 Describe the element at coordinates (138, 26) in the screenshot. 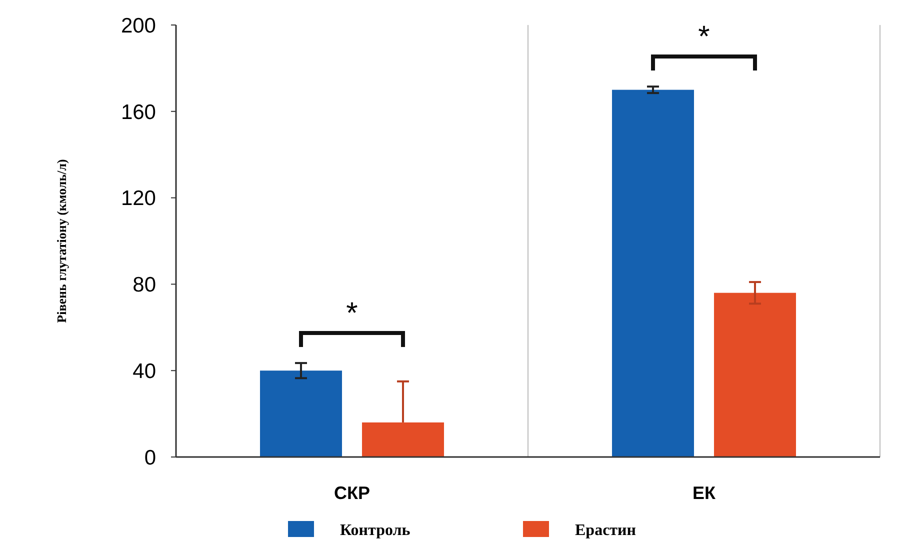

I see `y-tick-label: 200` at that location.